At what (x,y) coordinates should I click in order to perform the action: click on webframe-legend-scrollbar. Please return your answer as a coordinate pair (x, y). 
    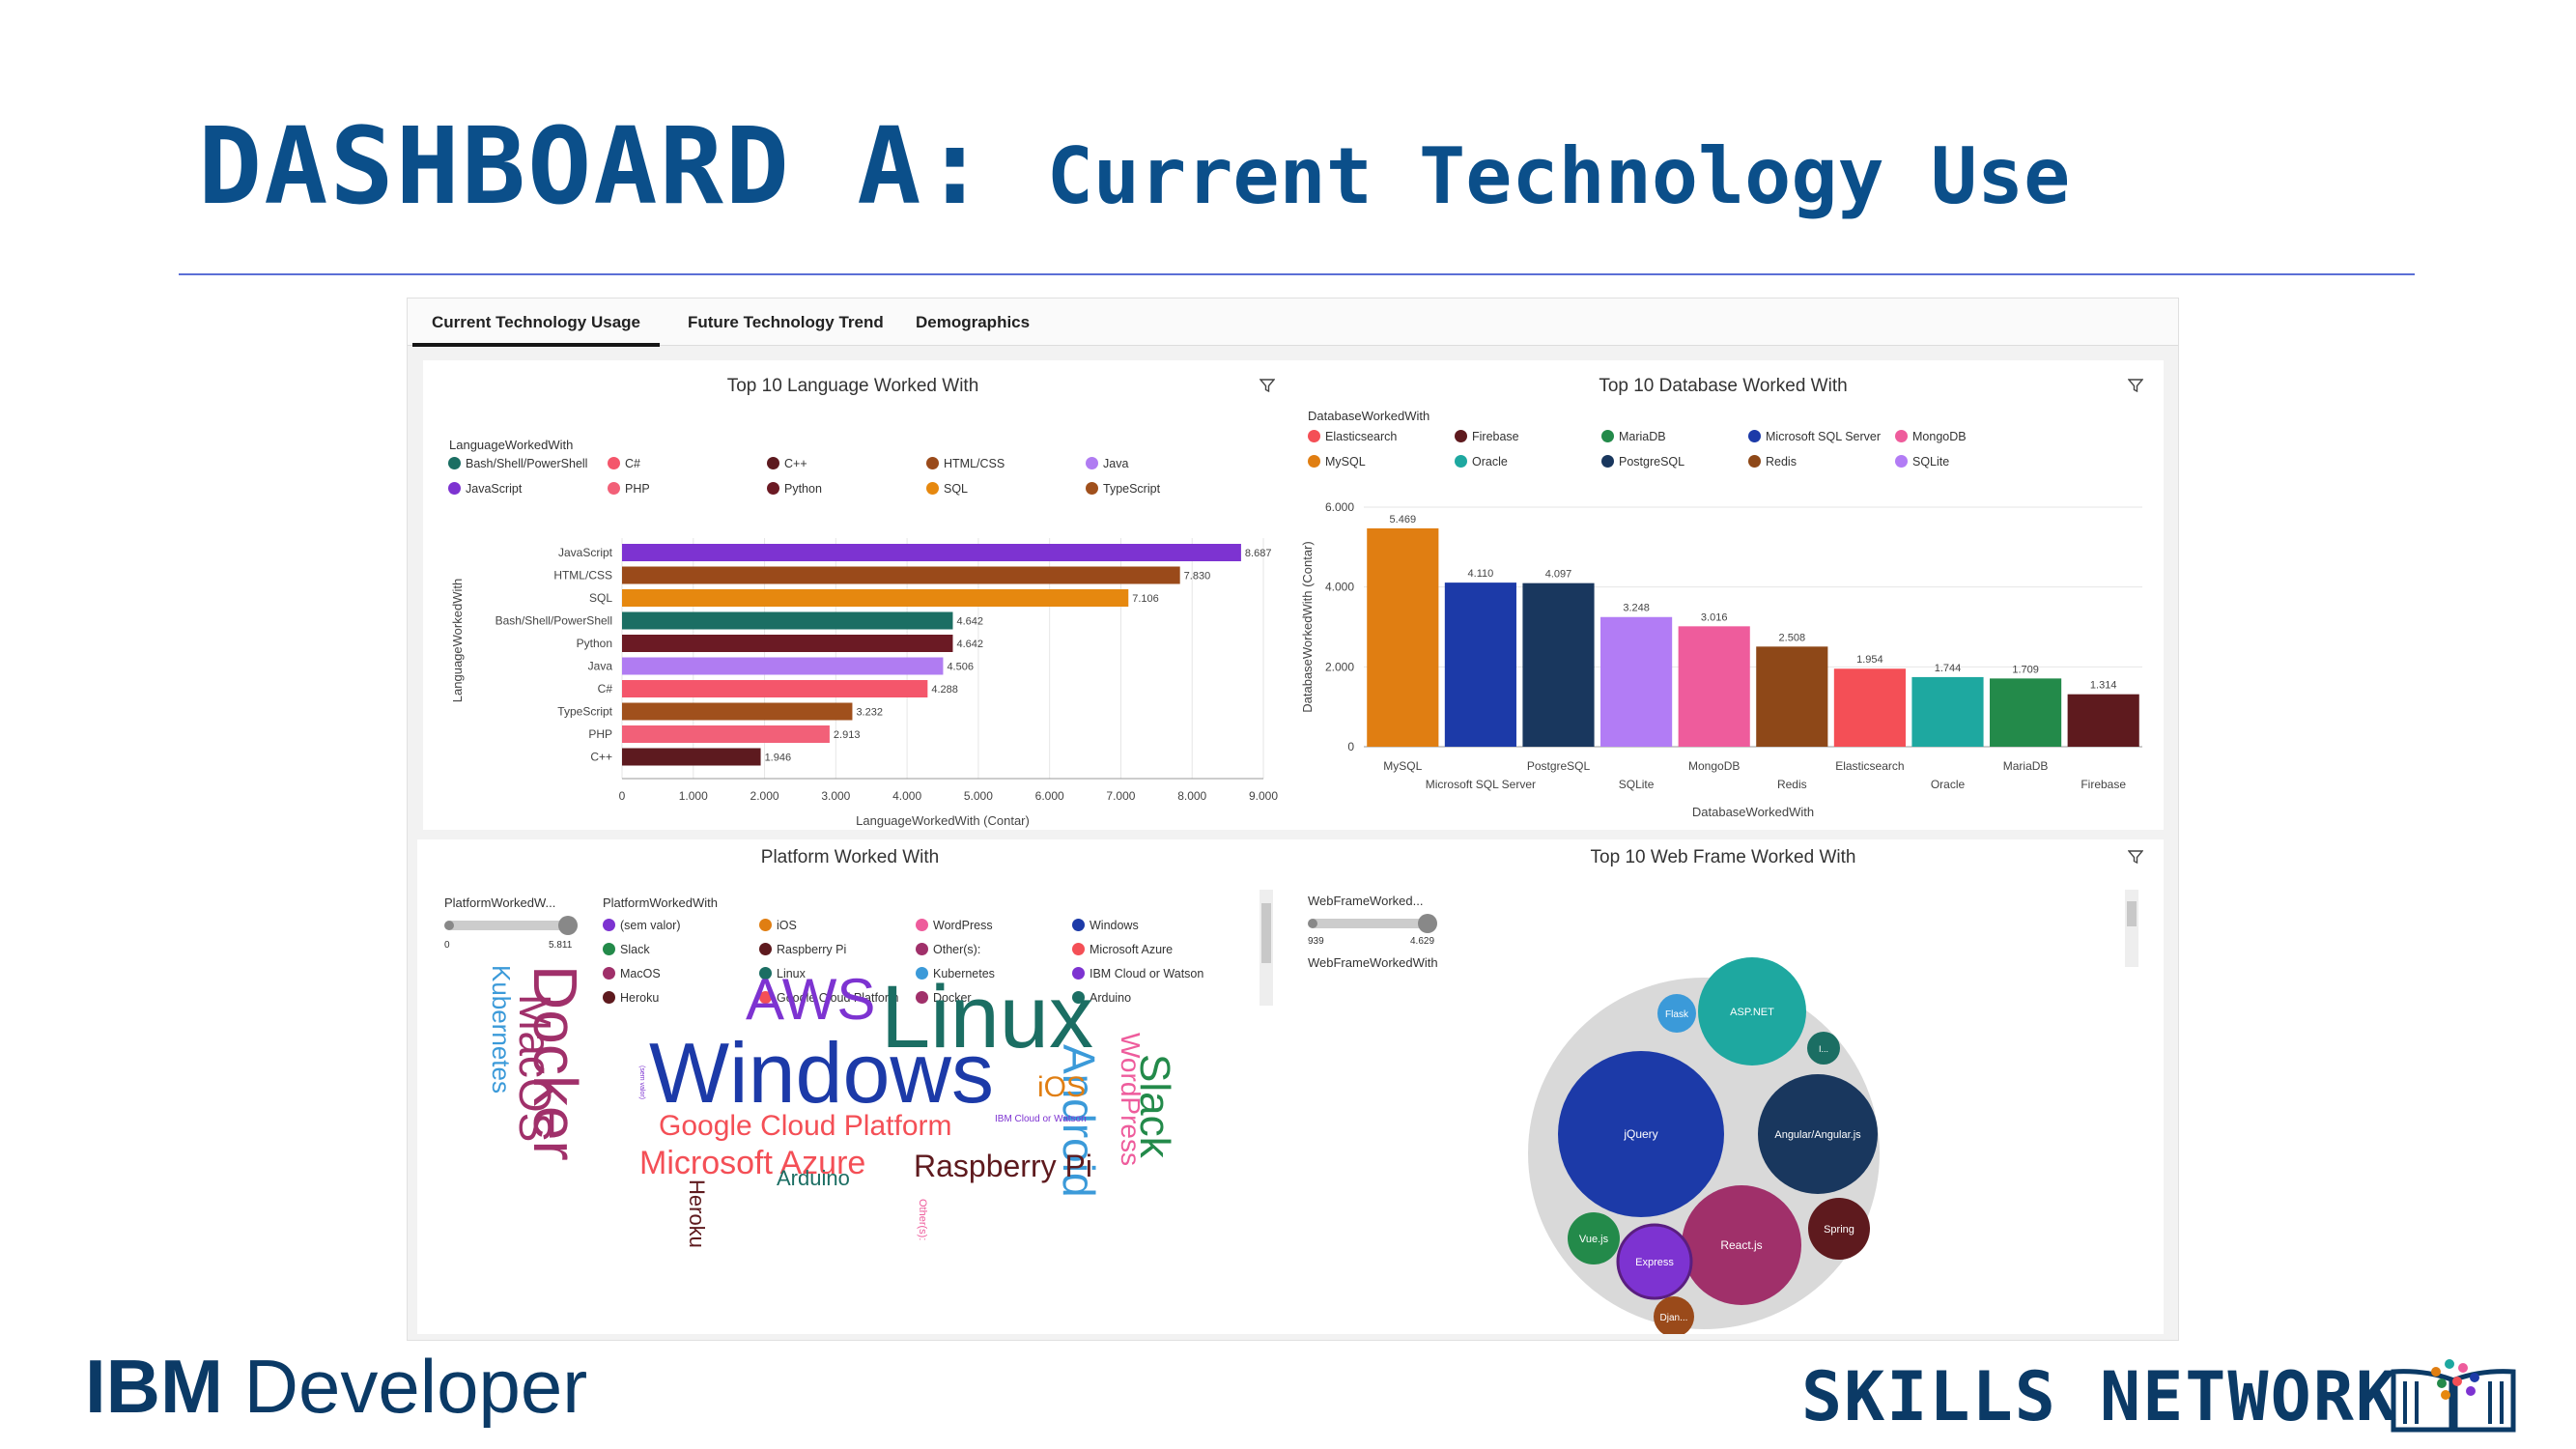
    Looking at the image, I should click on (2131, 928).